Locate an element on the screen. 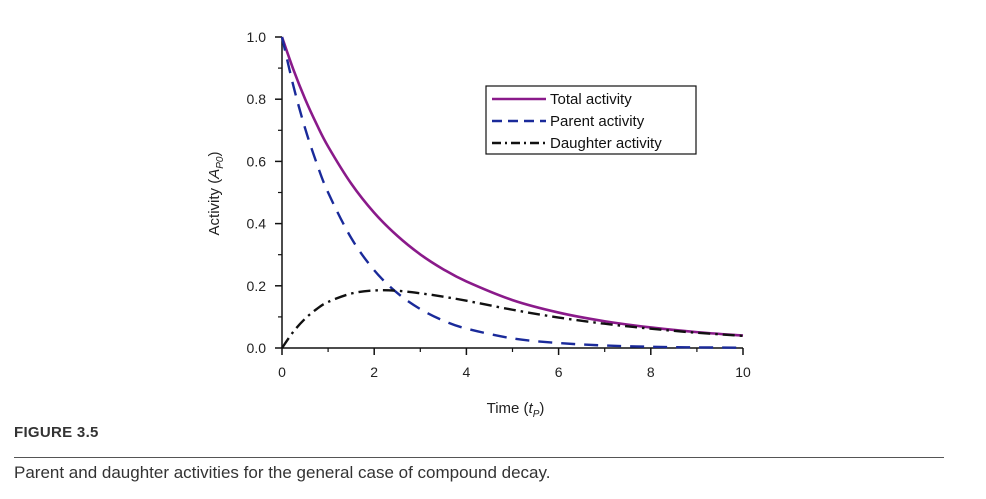  x-tick-label: 2 is located at coordinates (374, 372).